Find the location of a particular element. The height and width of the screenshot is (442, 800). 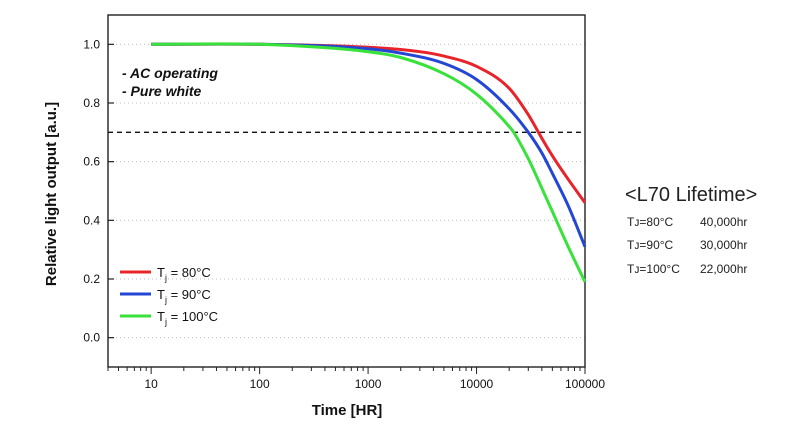

lifetime-row-value: 22,000hr is located at coordinates (723, 269).